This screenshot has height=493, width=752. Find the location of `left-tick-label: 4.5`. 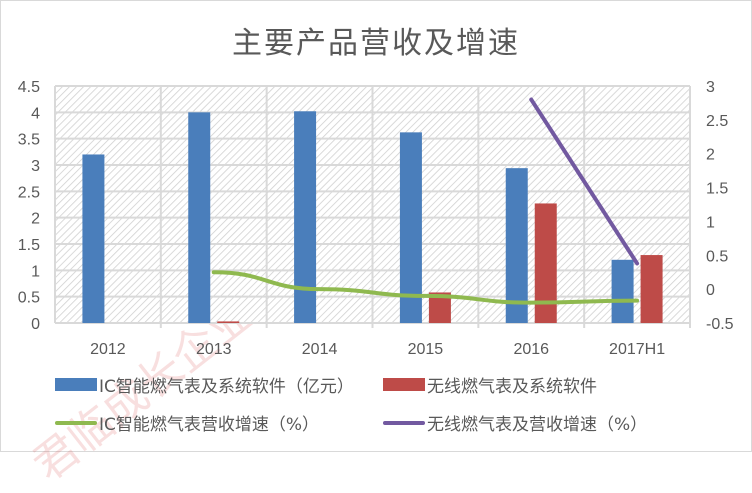

left-tick-label: 4.5 is located at coordinates (29, 87).